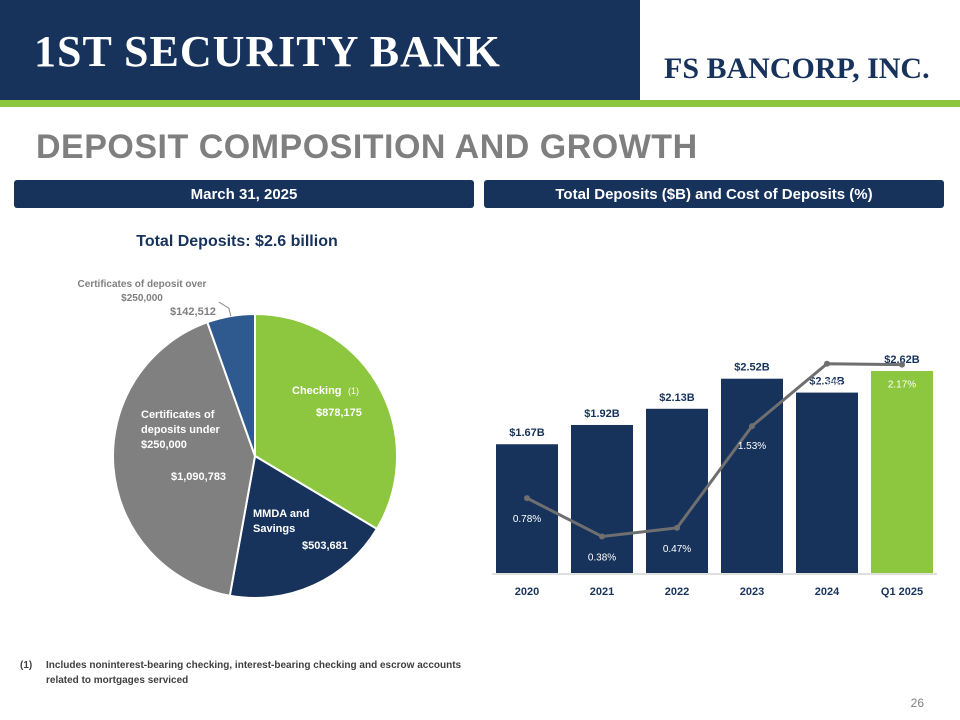 This screenshot has width=960, height=720. What do you see at coordinates (827, 482) in the screenshot?
I see `bar-2024` at bounding box center [827, 482].